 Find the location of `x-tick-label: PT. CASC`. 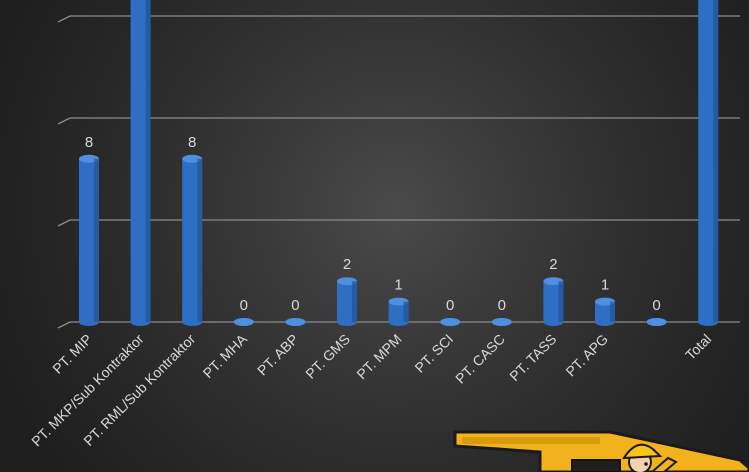

x-tick-label: PT. CASC is located at coordinates (480, 359).